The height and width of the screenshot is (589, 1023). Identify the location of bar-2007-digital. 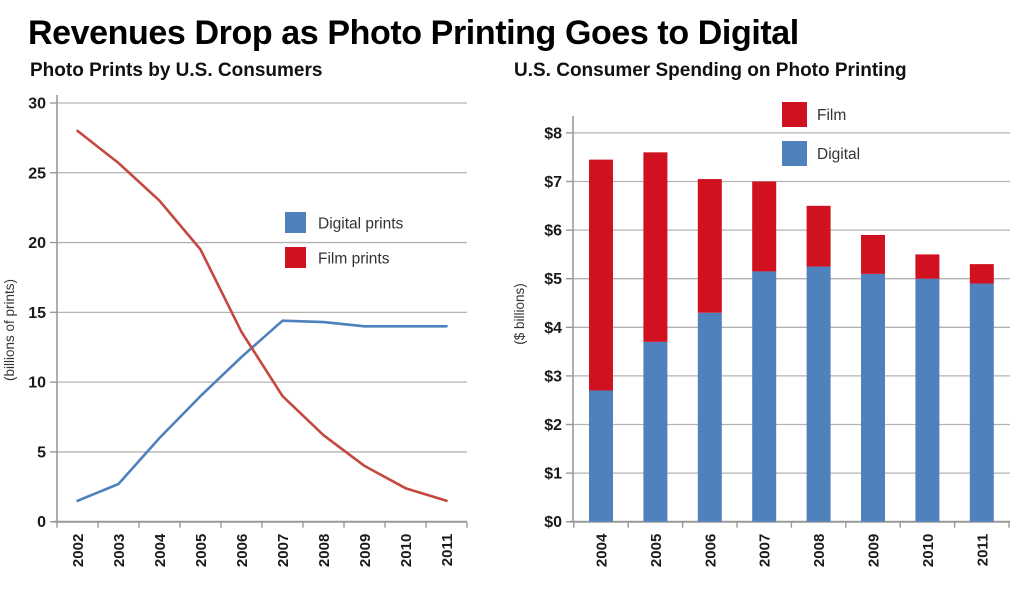
(764, 396).